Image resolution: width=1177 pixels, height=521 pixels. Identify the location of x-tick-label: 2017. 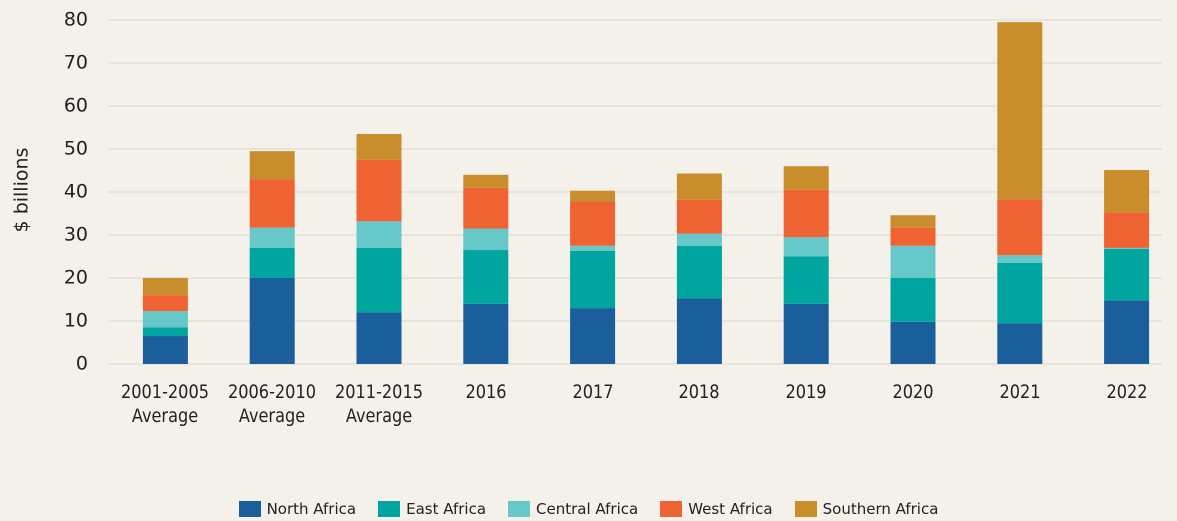
(593, 392).